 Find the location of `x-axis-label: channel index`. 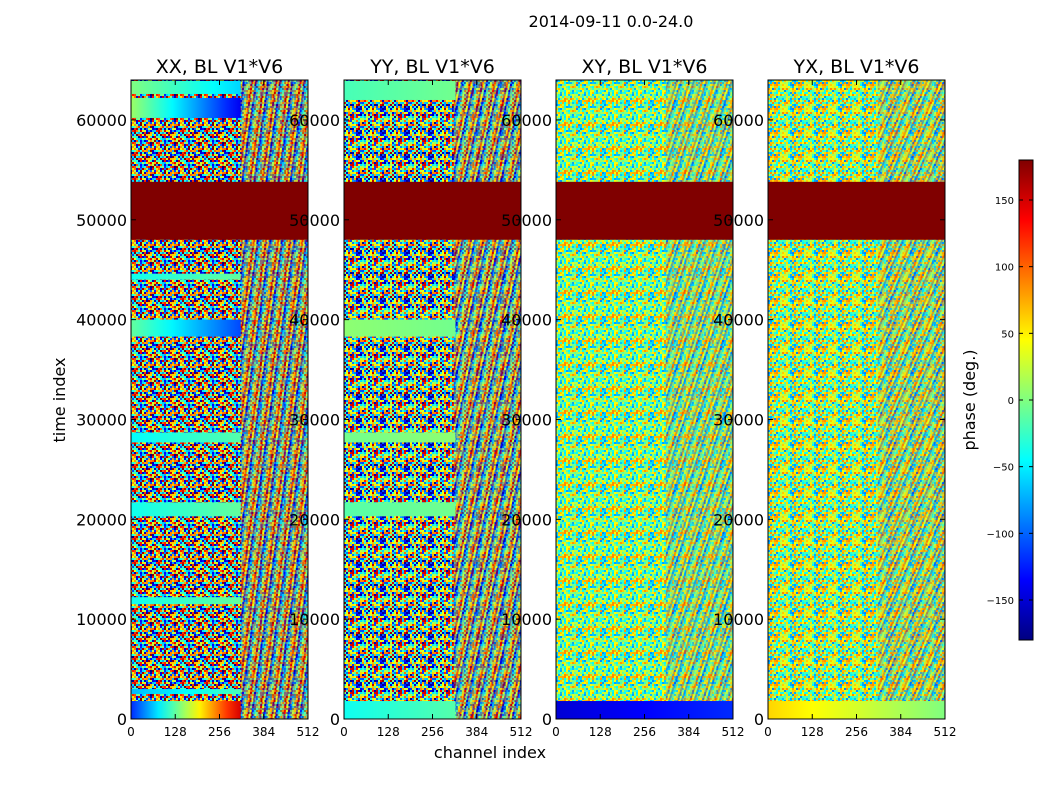

x-axis-label: channel index is located at coordinates (490, 752).